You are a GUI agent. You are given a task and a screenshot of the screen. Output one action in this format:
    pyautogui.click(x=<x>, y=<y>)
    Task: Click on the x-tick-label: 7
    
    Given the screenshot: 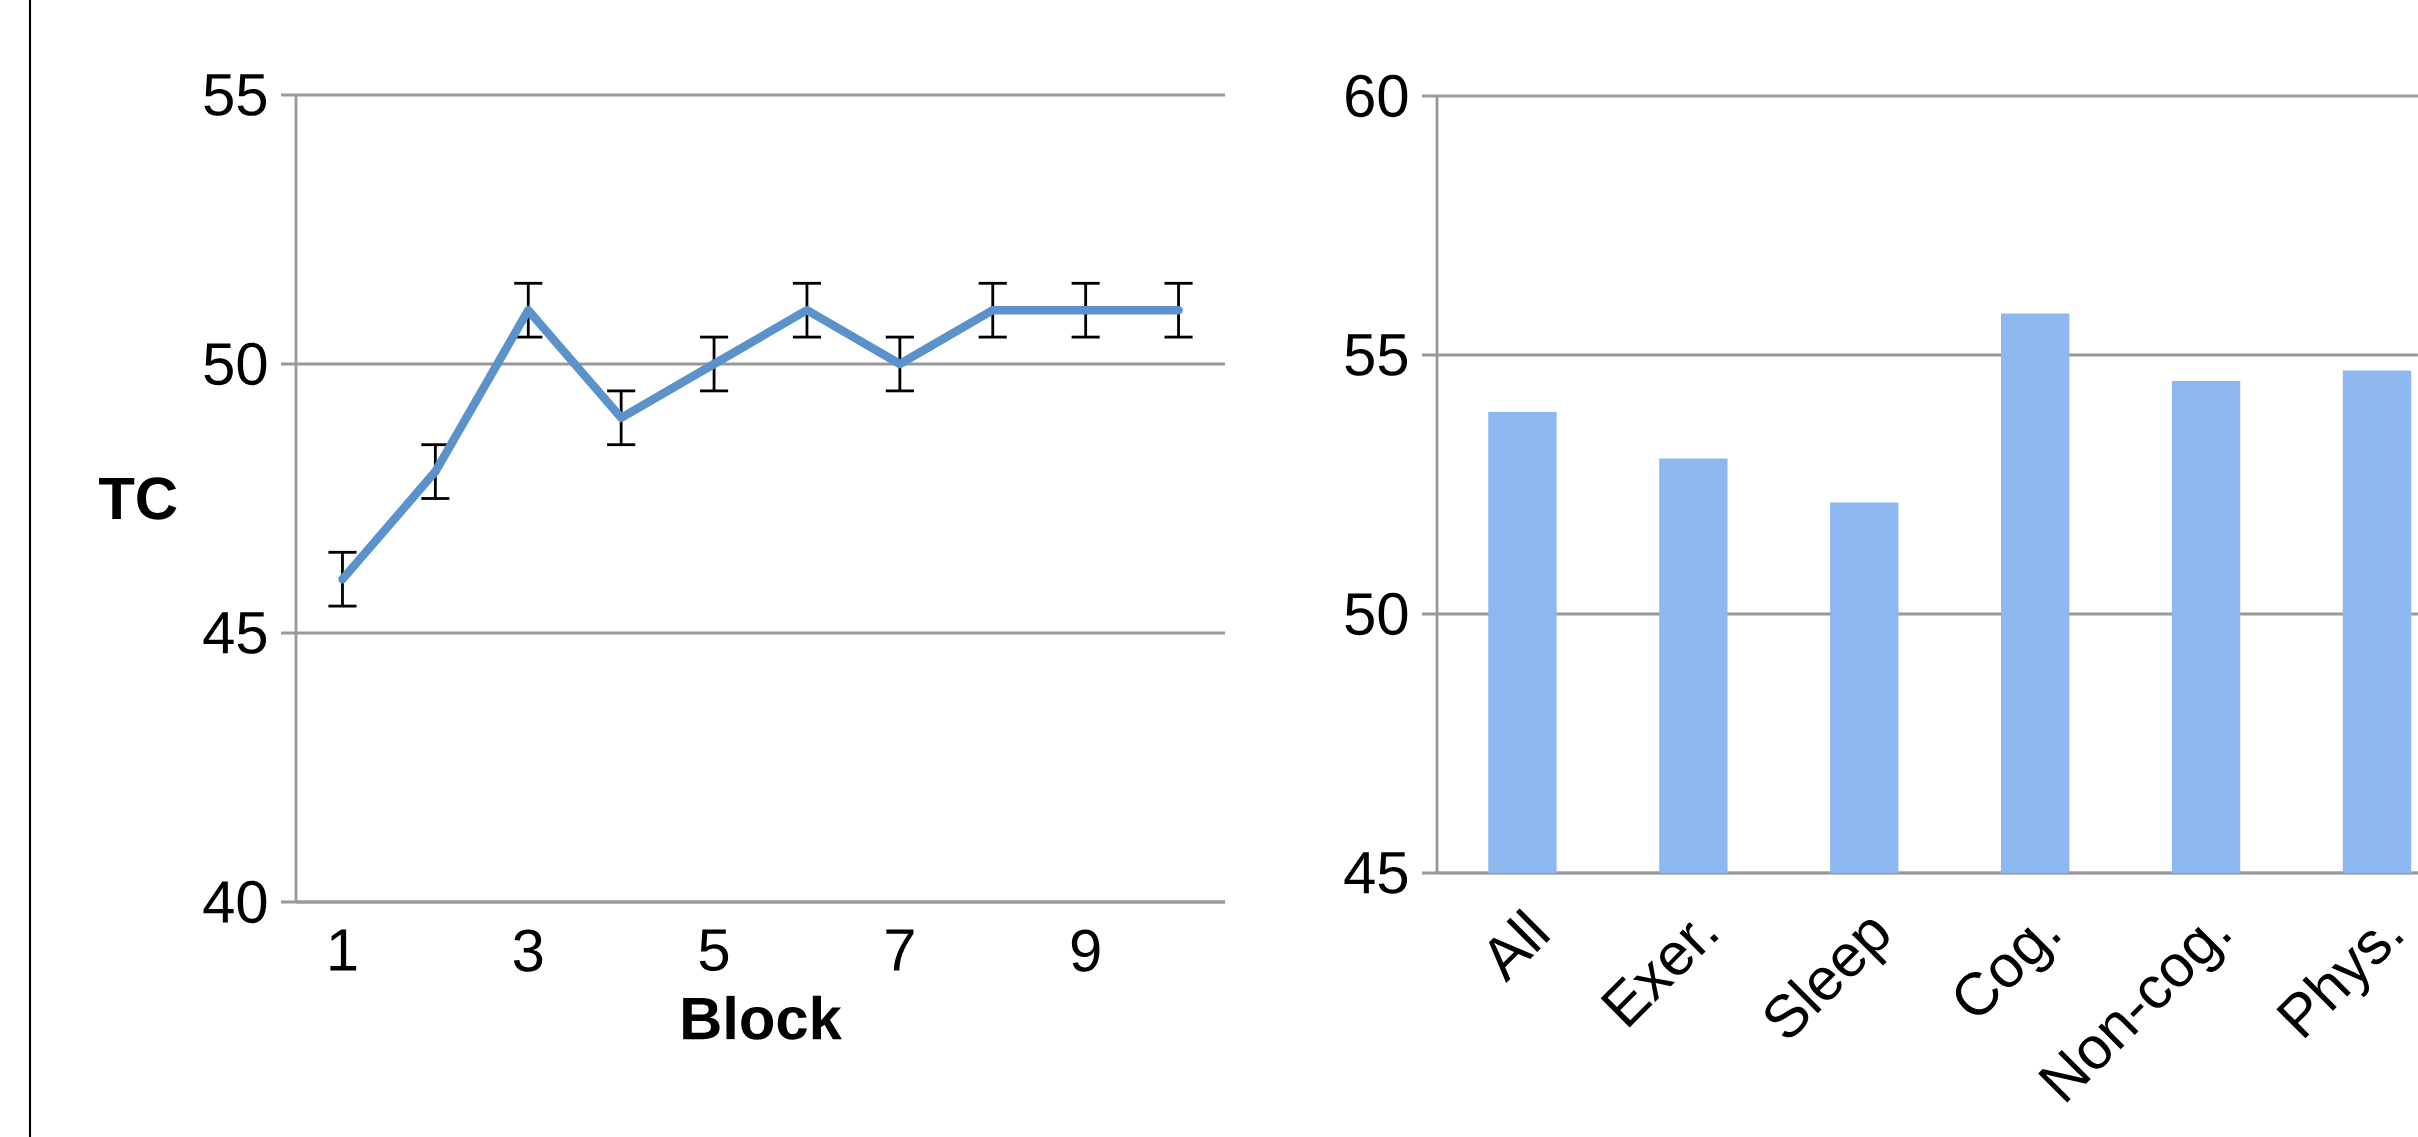 What is the action you would take?
    pyautogui.click(x=900, y=950)
    